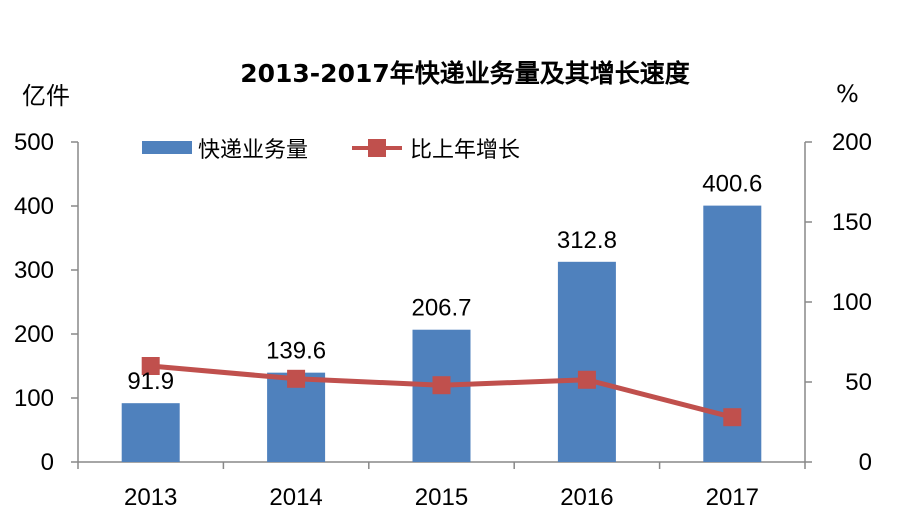 This screenshot has height=530, width=897. What do you see at coordinates (852, 142) in the screenshot?
I see `right-tick-label: 200` at bounding box center [852, 142].